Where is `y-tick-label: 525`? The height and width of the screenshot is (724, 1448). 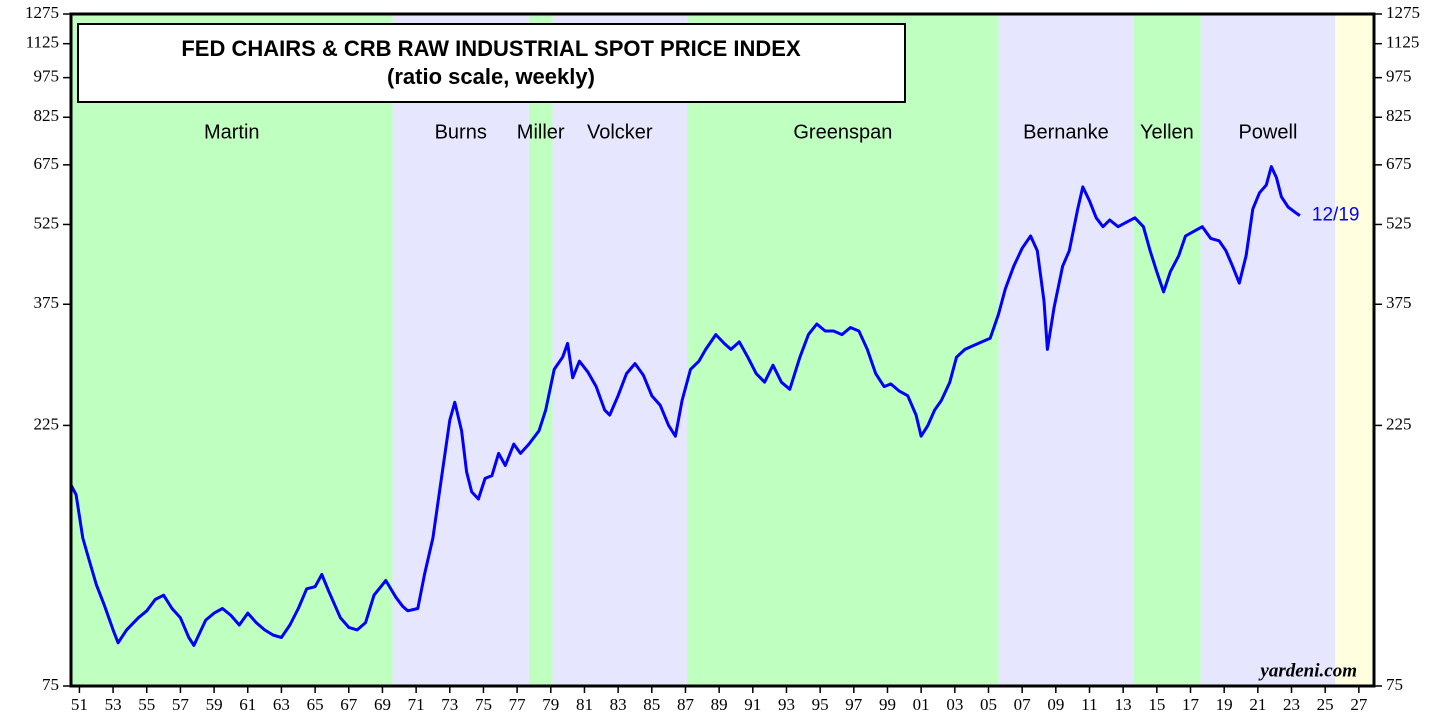
y-tick-label: 525 is located at coordinates (47, 222).